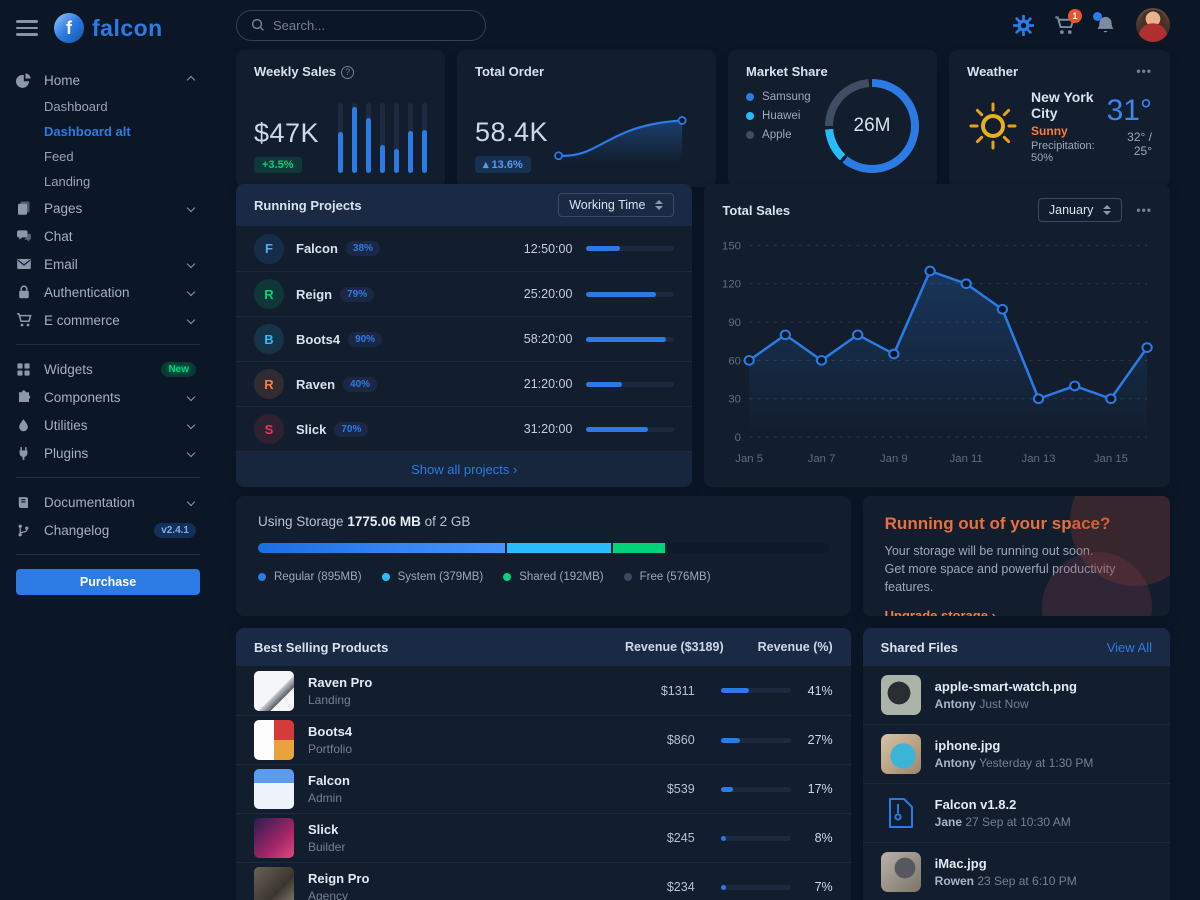  I want to click on sidebar-item-authentication: Authentication, so click(108, 292).